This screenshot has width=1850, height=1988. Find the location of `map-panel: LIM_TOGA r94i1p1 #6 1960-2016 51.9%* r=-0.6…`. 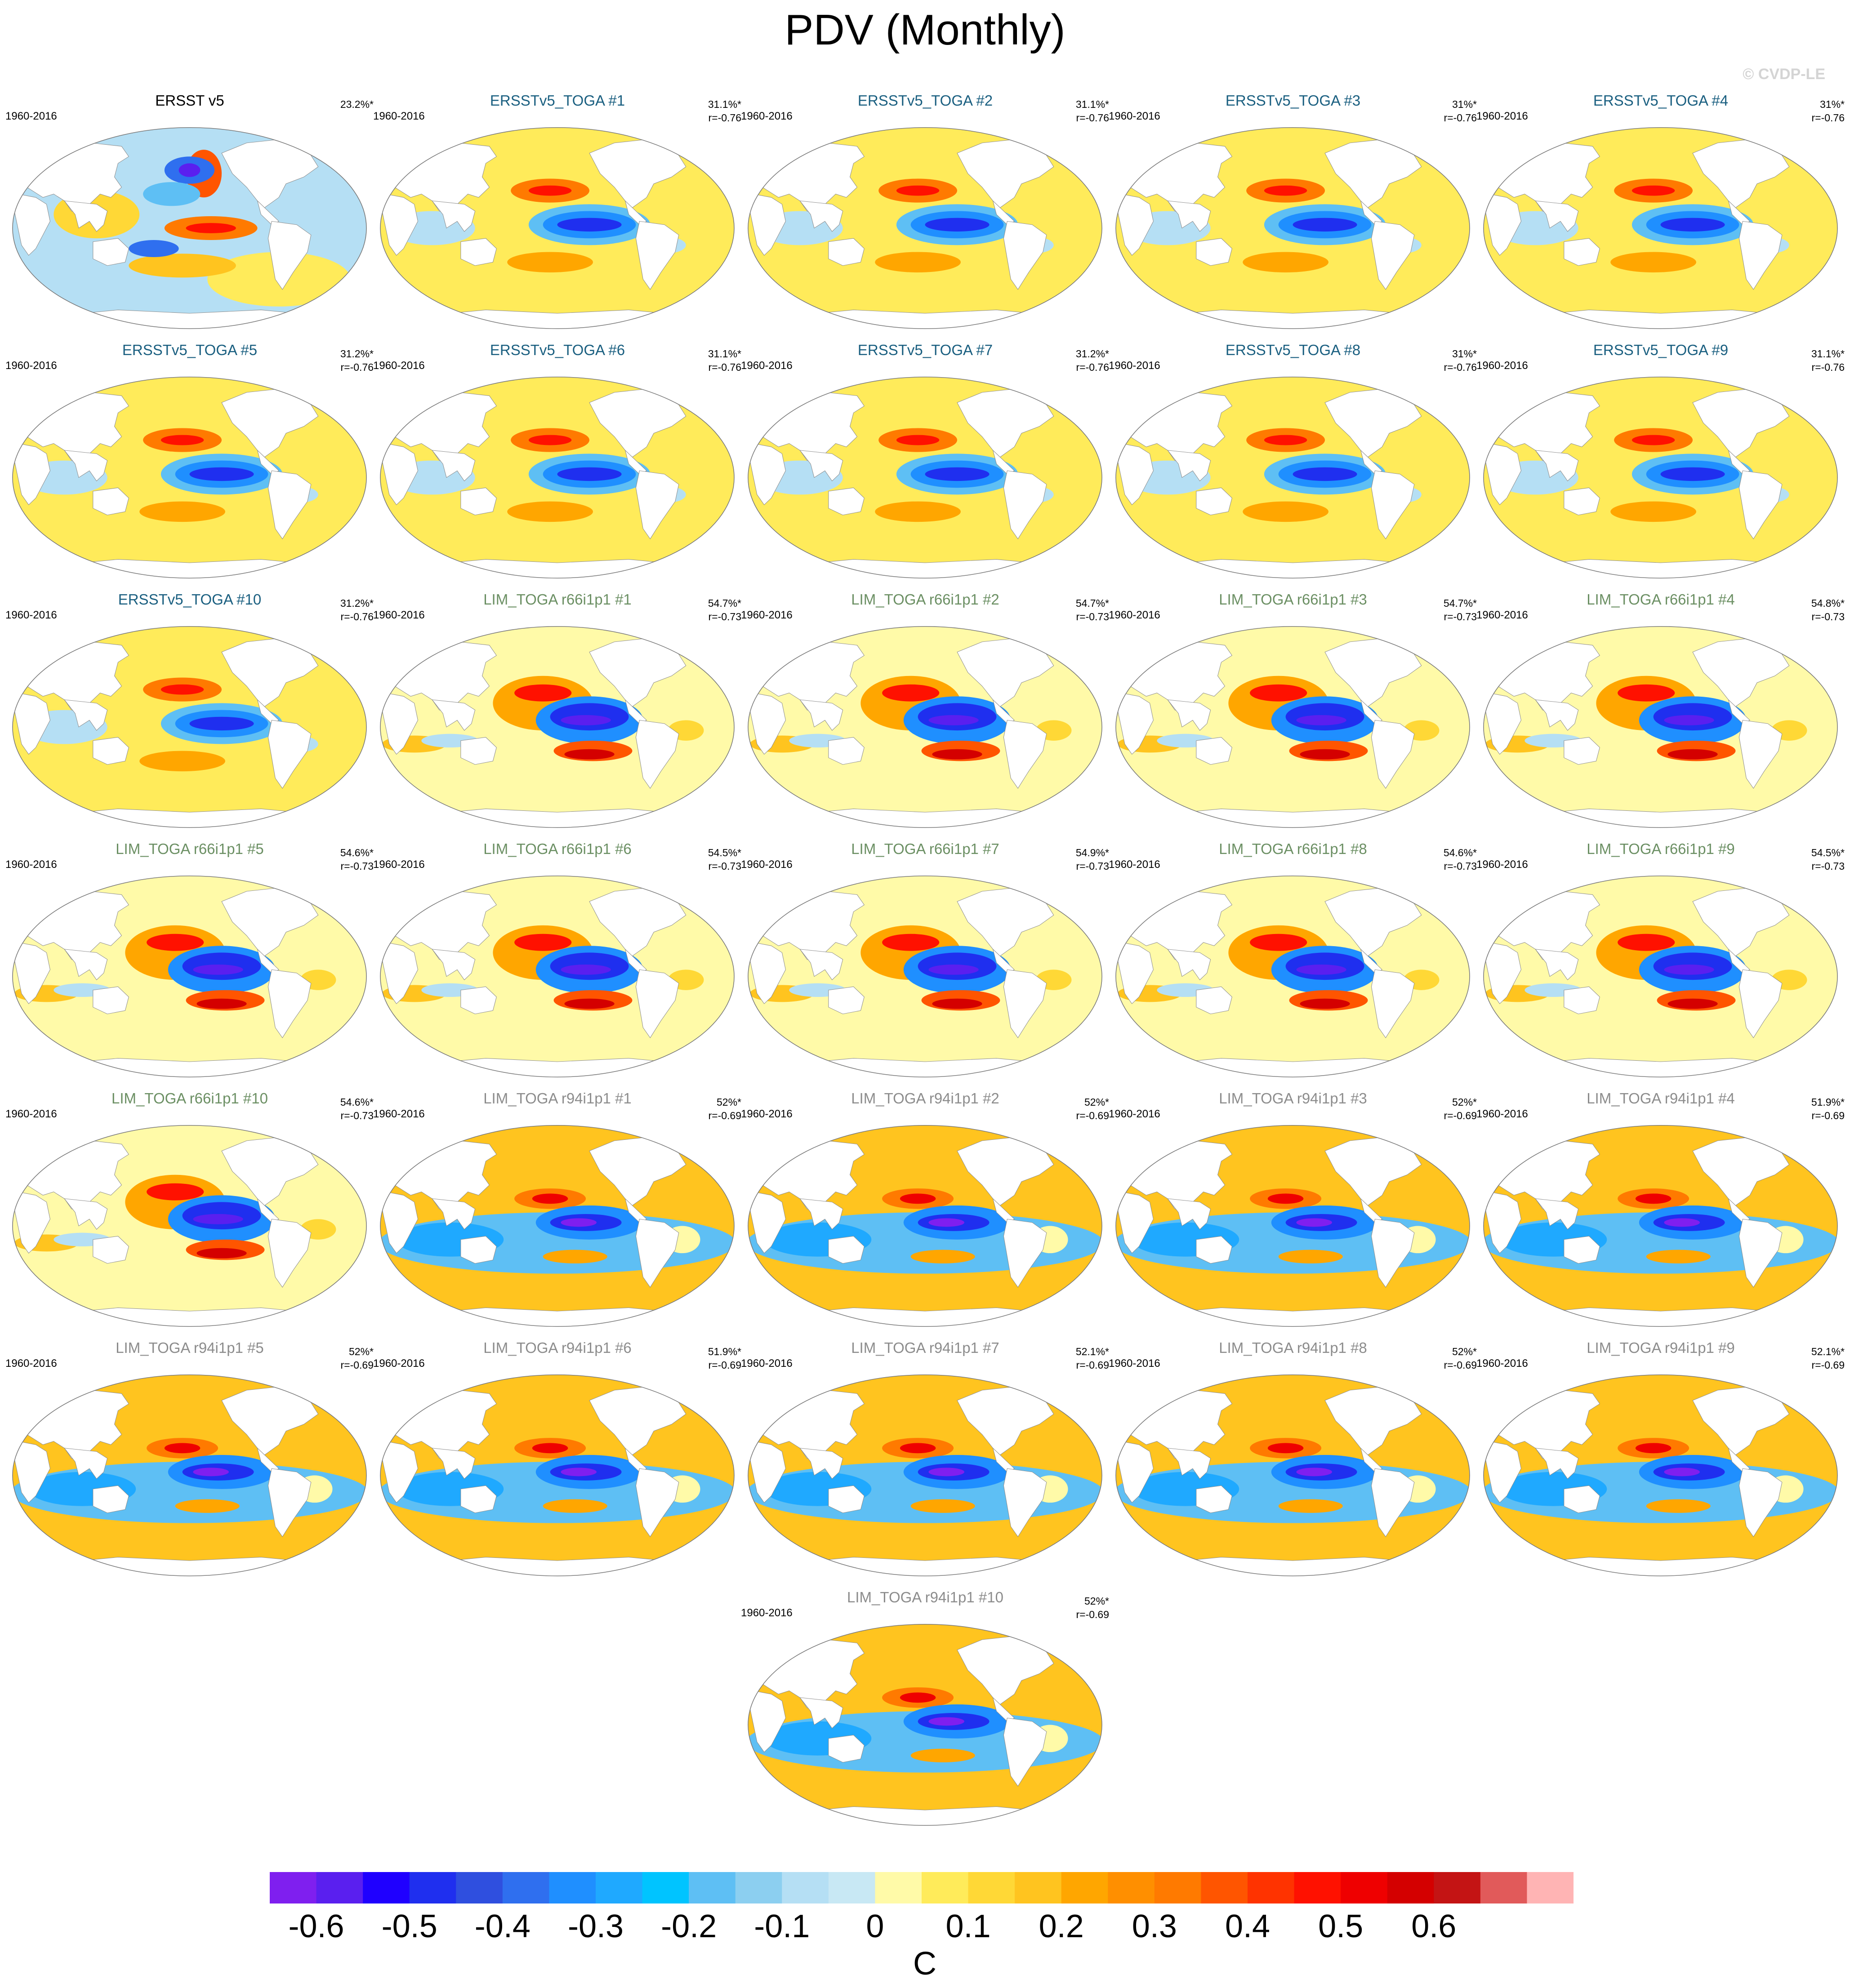

map-panel: LIM_TOGA r94i1p1 #6 1960-2016 51.9%* r=-0.6… is located at coordinates (557, 1460).